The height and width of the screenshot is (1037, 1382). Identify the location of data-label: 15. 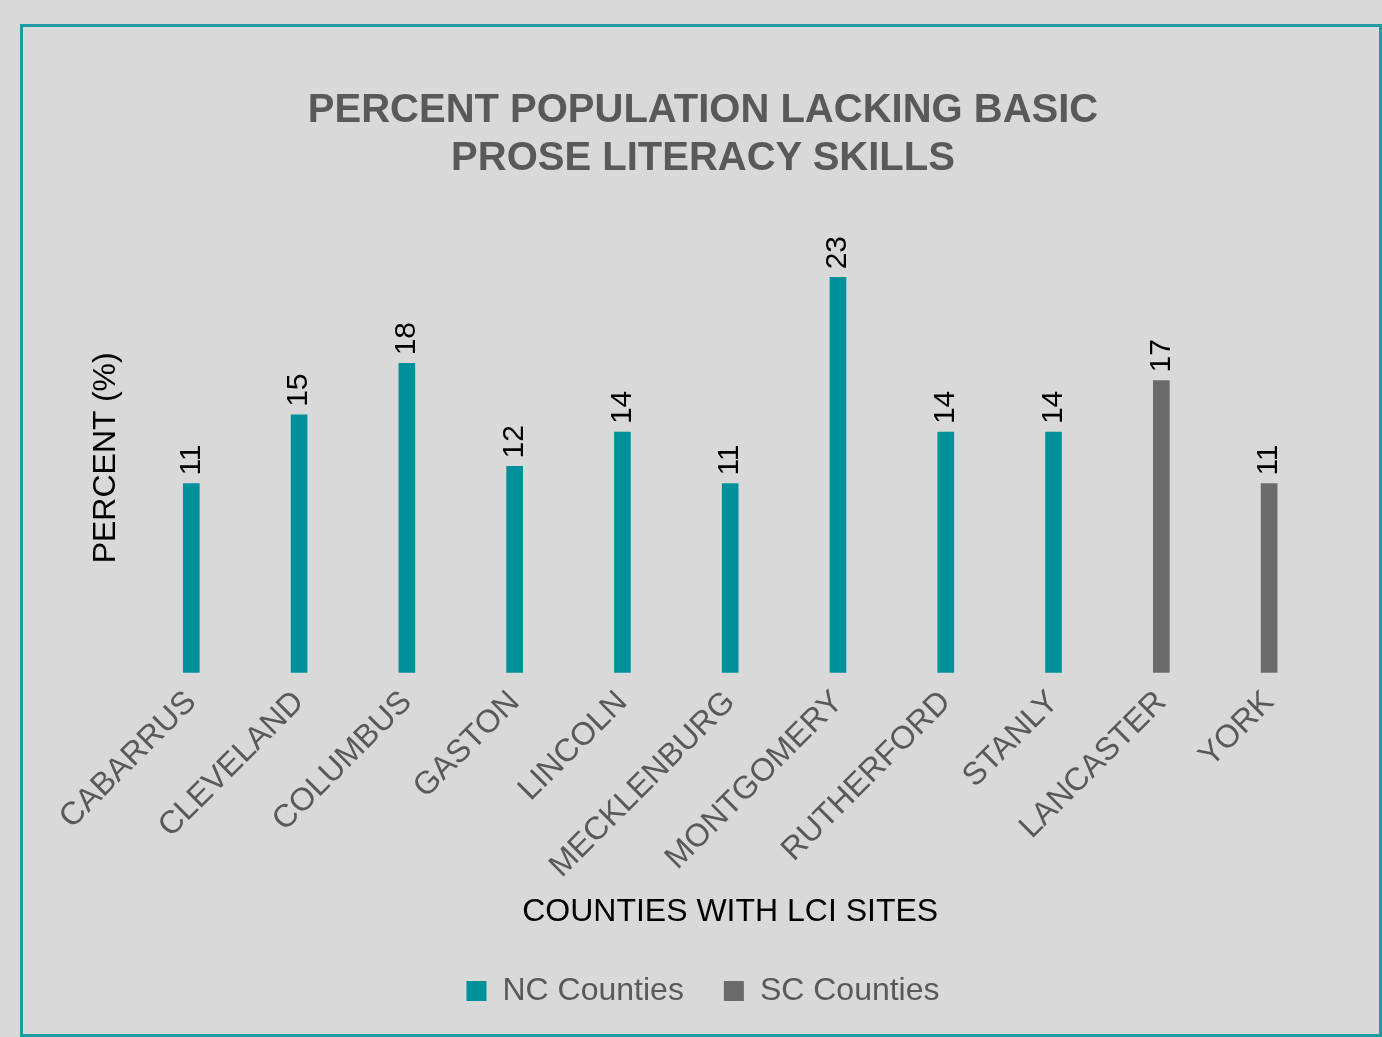
(297, 390).